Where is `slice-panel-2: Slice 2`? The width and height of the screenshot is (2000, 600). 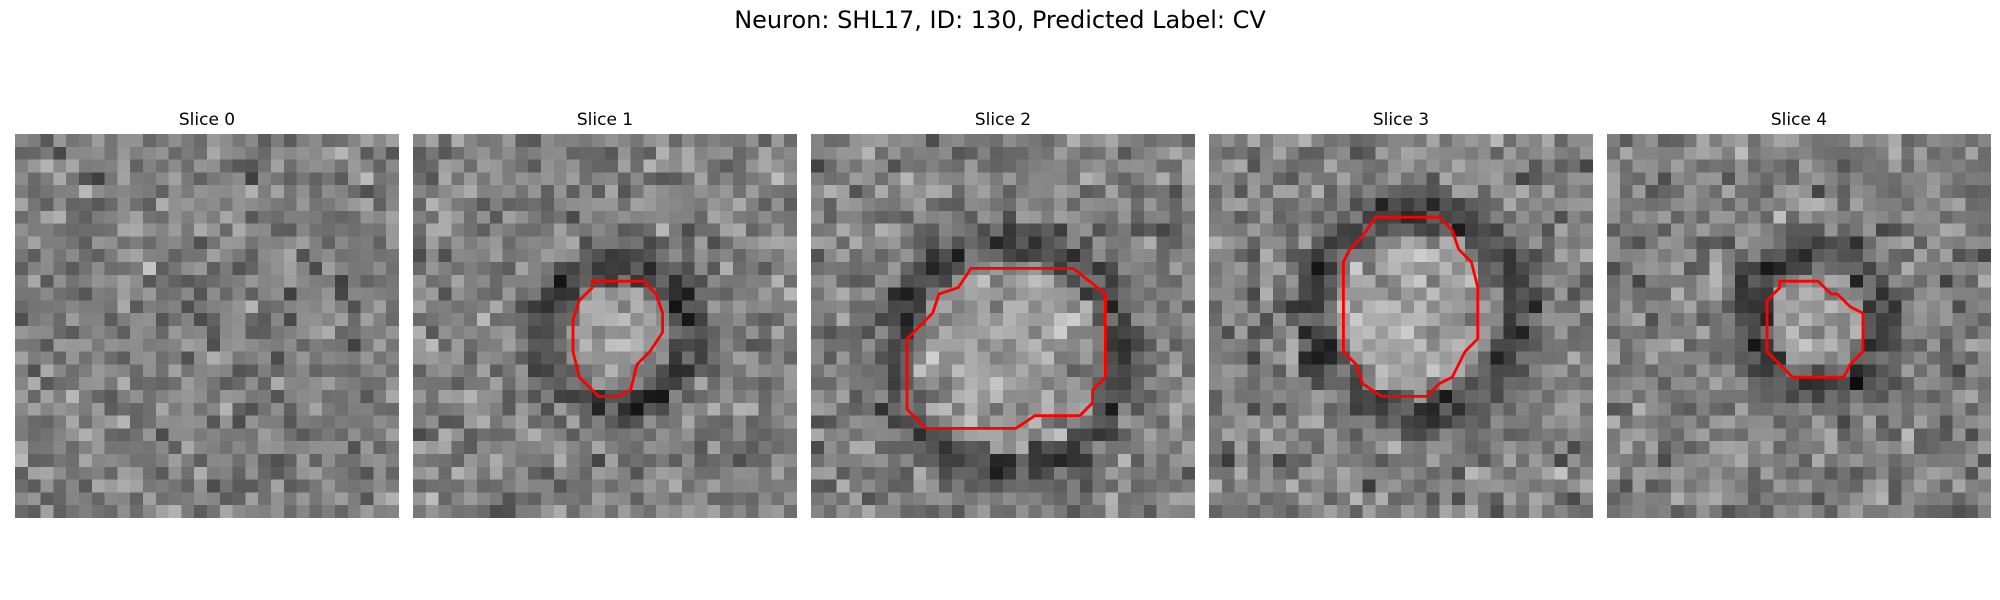 slice-panel-2: Slice 2 is located at coordinates (1003, 313).